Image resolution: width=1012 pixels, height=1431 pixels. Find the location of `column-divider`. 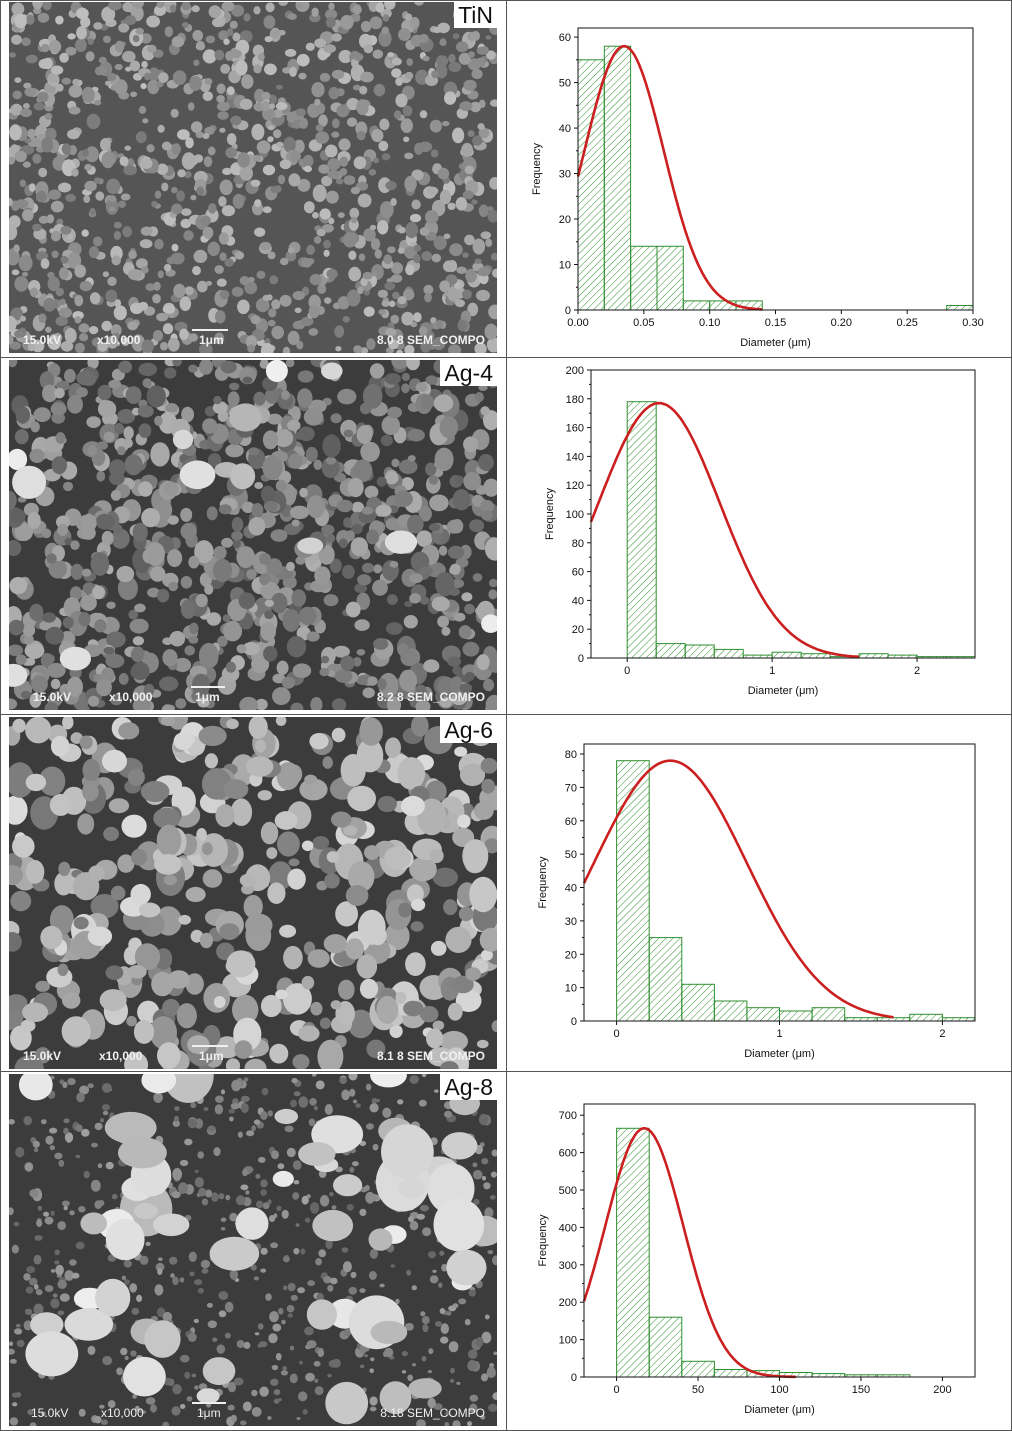

column-divider is located at coordinates (506, 715).